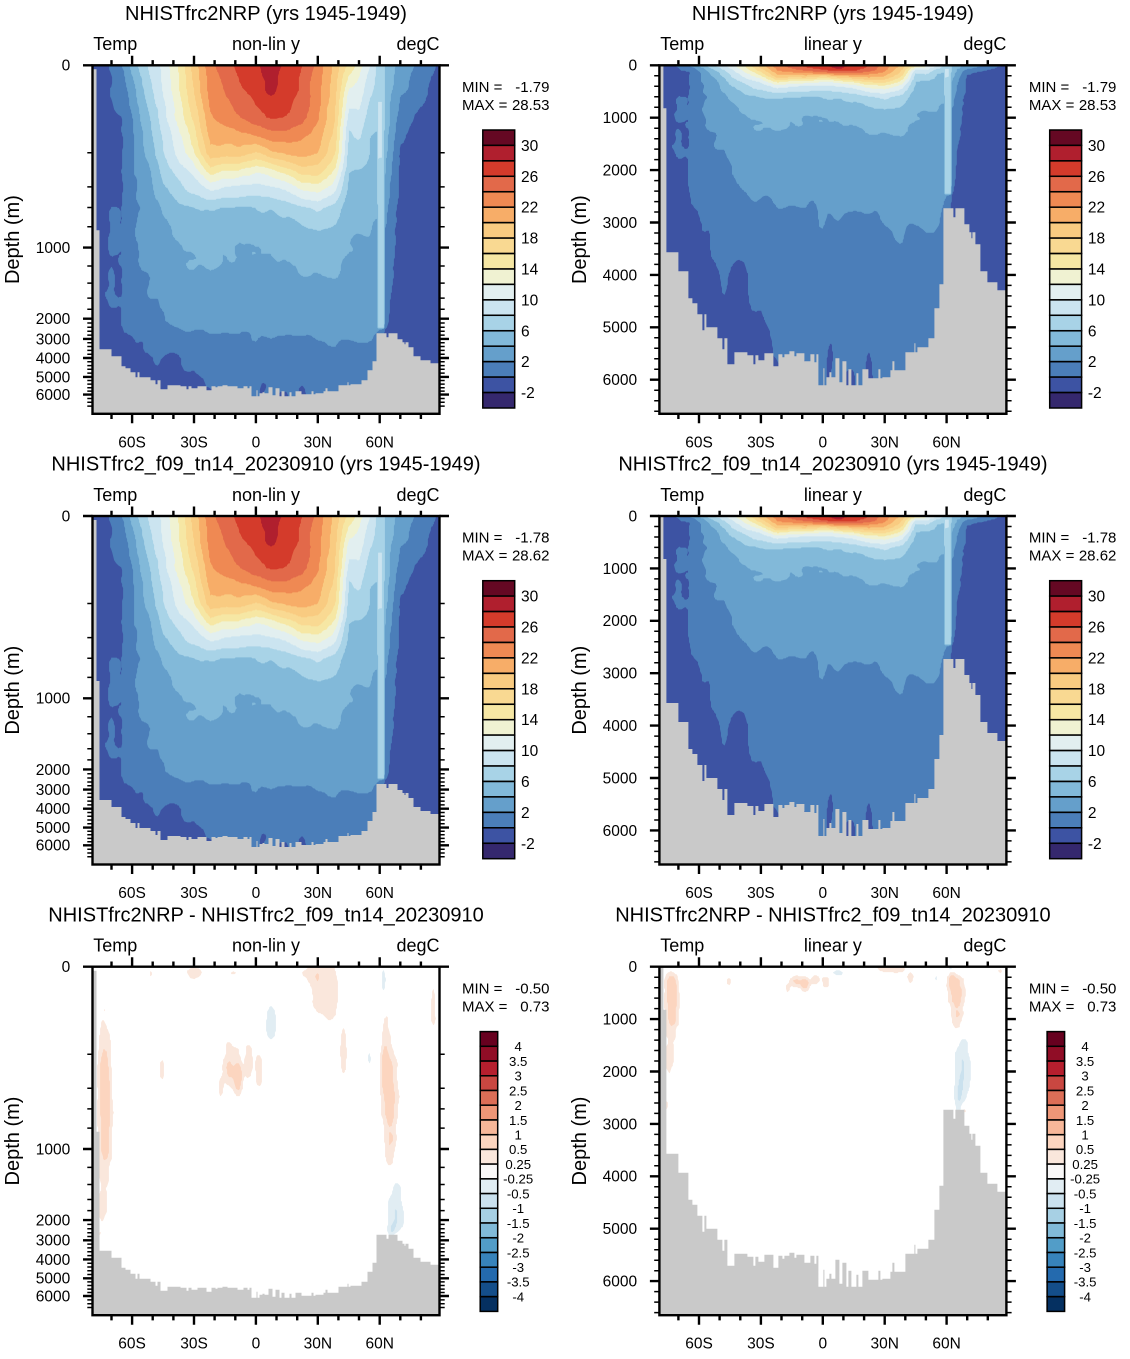  Describe the element at coordinates (518, 1223) in the screenshot. I see `svg-text: -1.5` at that location.